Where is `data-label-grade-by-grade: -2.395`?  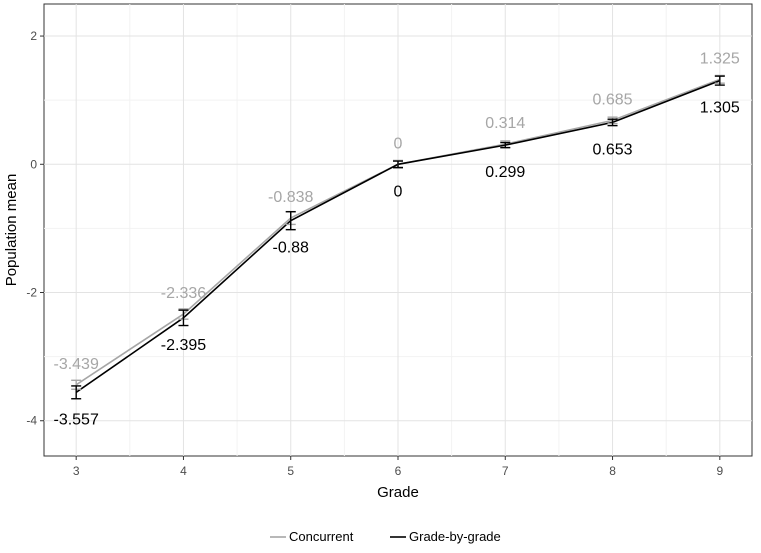
data-label-grade-by-grade: -2.395 is located at coordinates (183, 345).